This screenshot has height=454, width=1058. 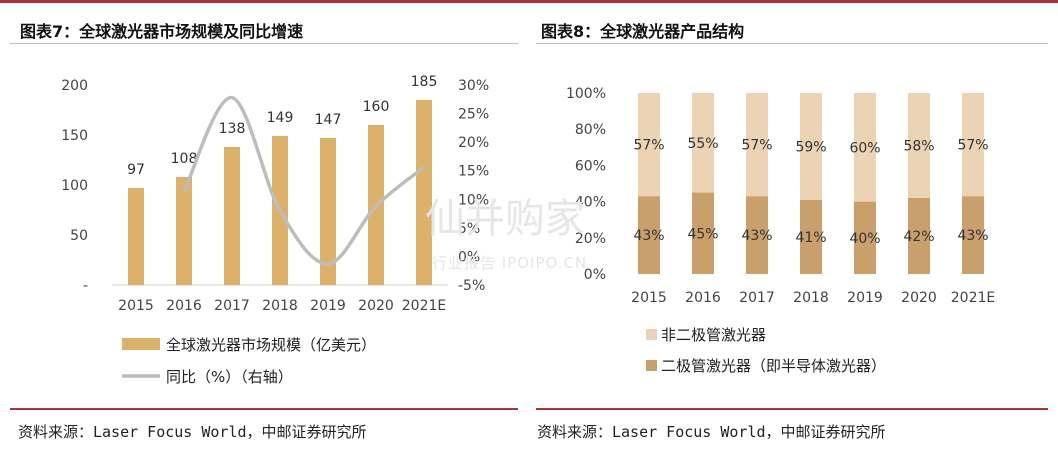 I want to click on chart7-y-left-tick: -, so click(x=85, y=286).